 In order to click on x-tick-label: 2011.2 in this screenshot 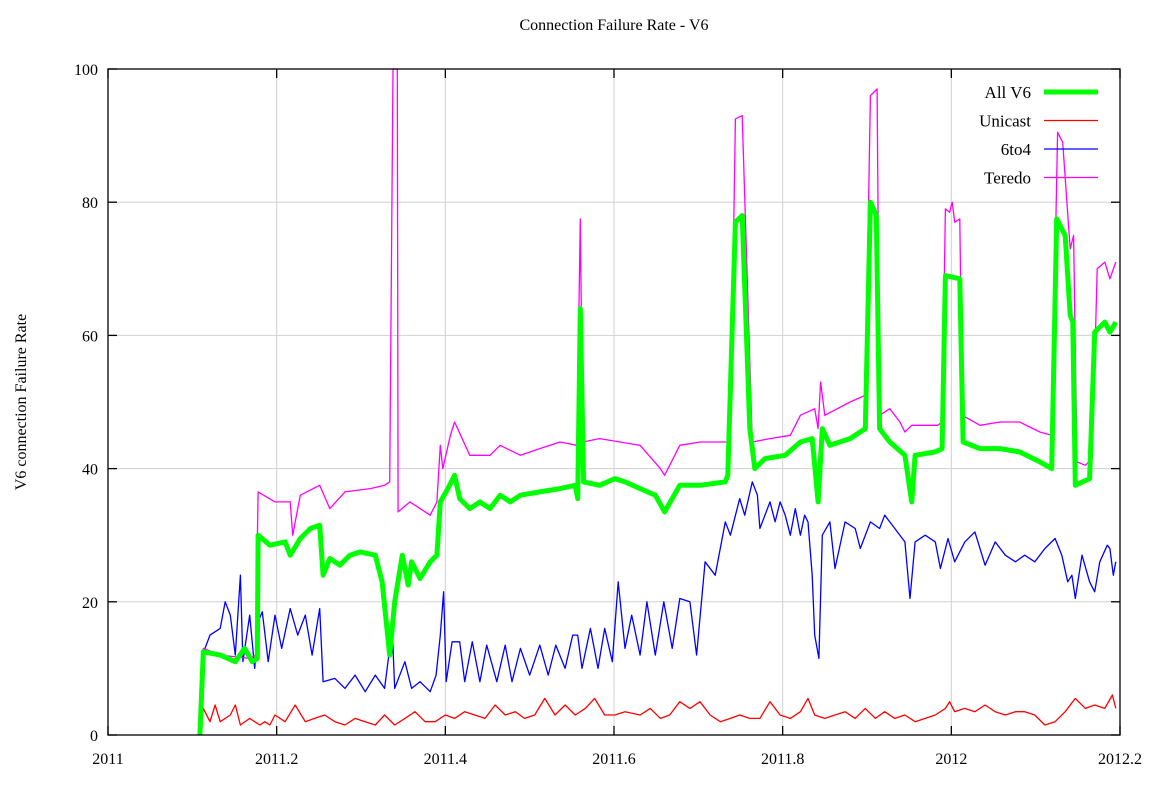, I will do `click(276, 759)`.